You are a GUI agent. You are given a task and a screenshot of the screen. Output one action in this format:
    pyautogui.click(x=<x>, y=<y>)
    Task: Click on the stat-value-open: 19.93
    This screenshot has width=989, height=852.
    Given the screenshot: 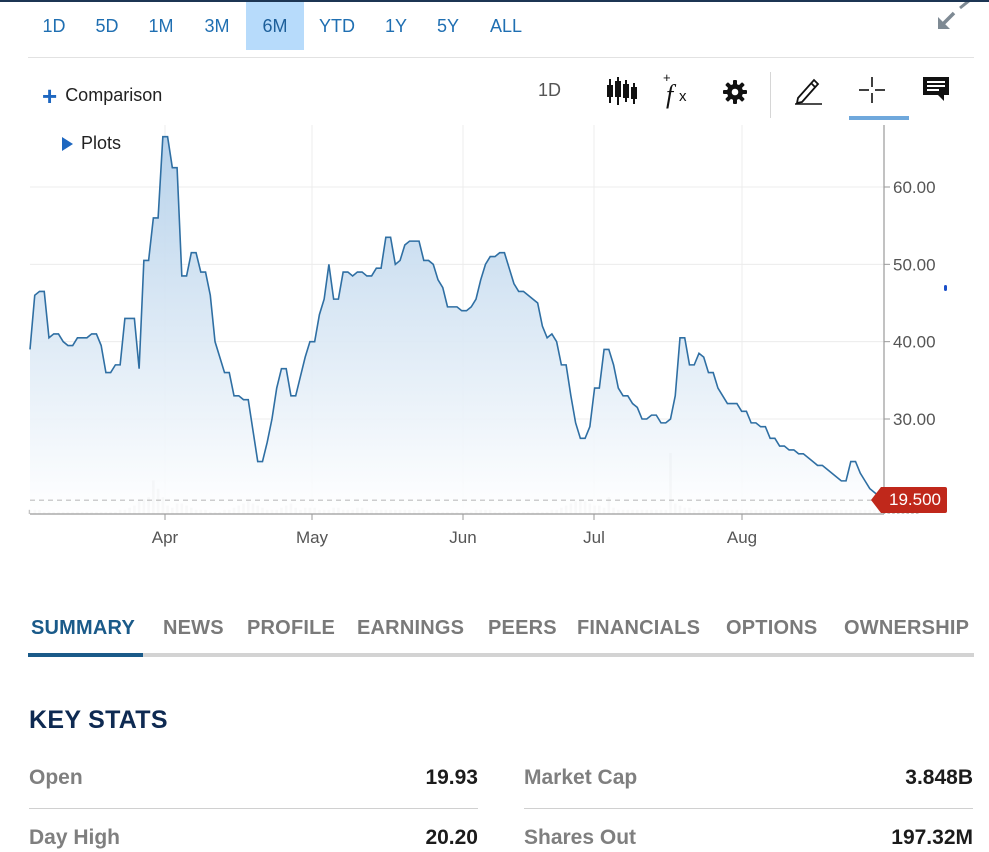 What is the action you would take?
    pyautogui.click(x=451, y=777)
    